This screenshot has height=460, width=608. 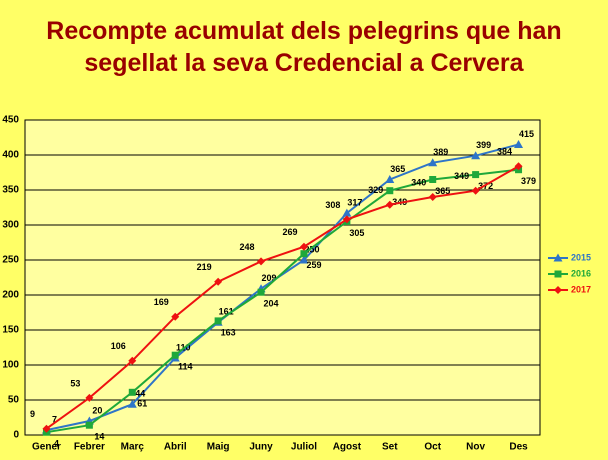 What do you see at coordinates (32, 414) in the screenshot?
I see `data-label: 9` at bounding box center [32, 414].